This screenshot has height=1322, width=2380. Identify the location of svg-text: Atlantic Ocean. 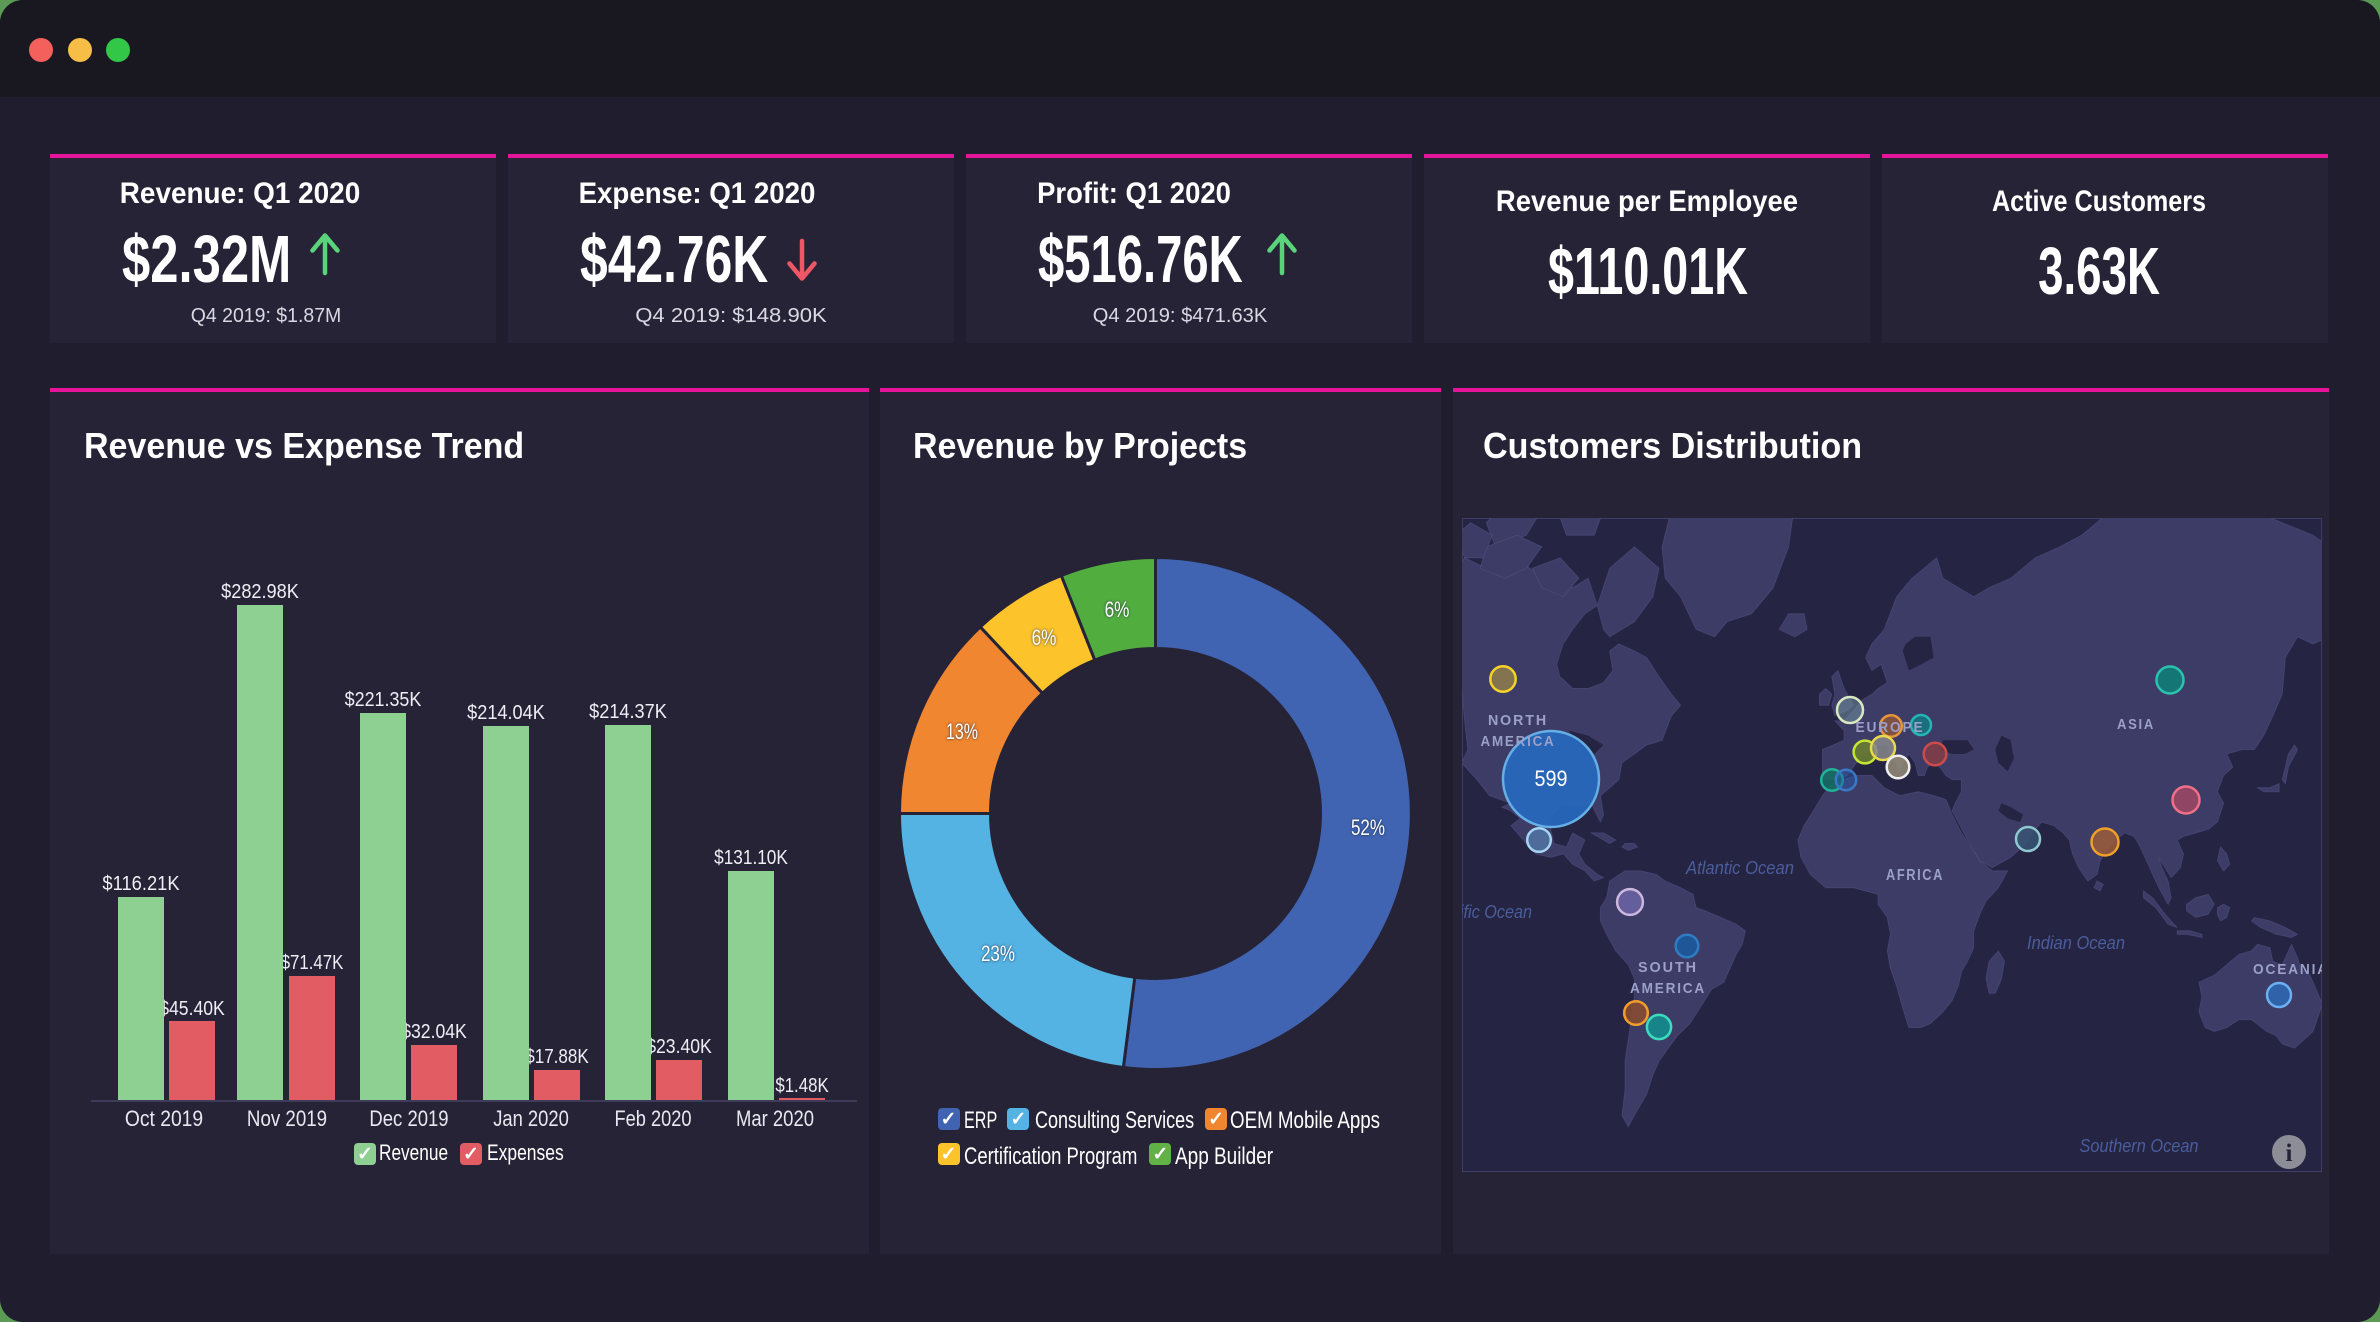
(1739, 868).